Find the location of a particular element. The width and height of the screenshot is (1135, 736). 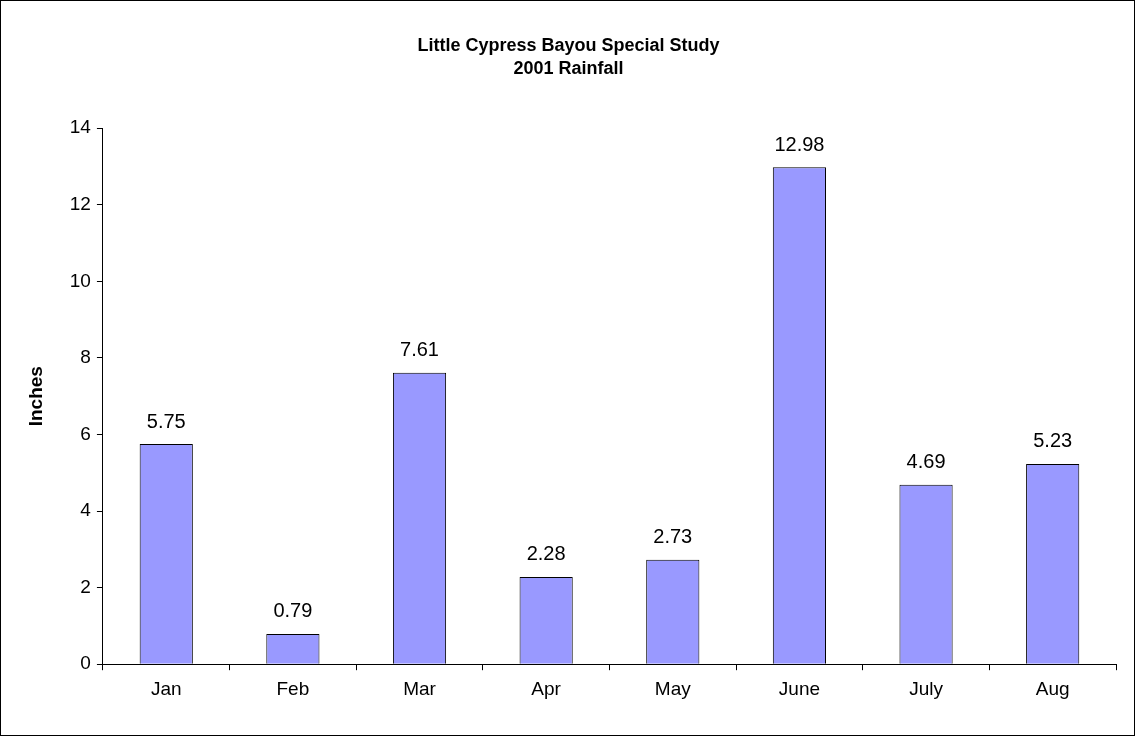

x-tick-label: June is located at coordinates (799, 688).